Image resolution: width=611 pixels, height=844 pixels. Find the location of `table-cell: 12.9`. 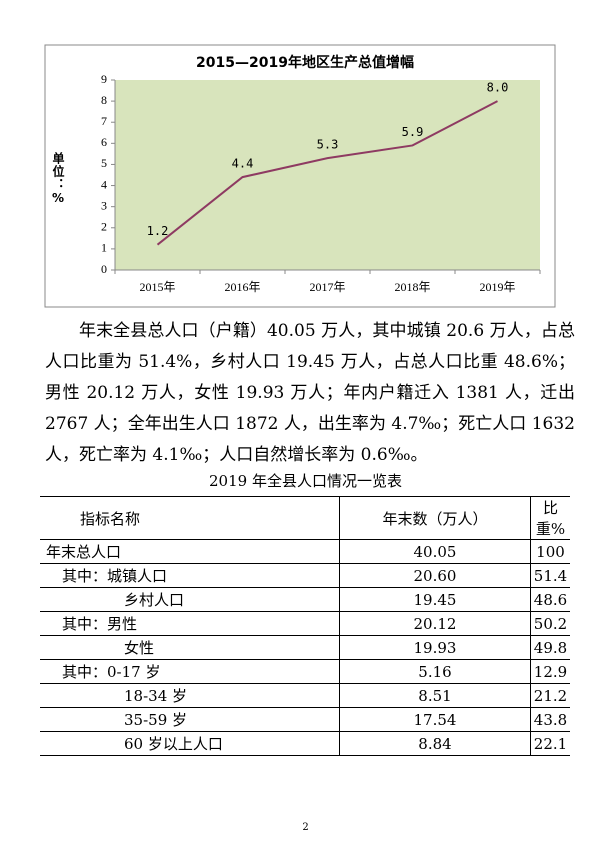

table-cell: 12.9 is located at coordinates (550, 671).